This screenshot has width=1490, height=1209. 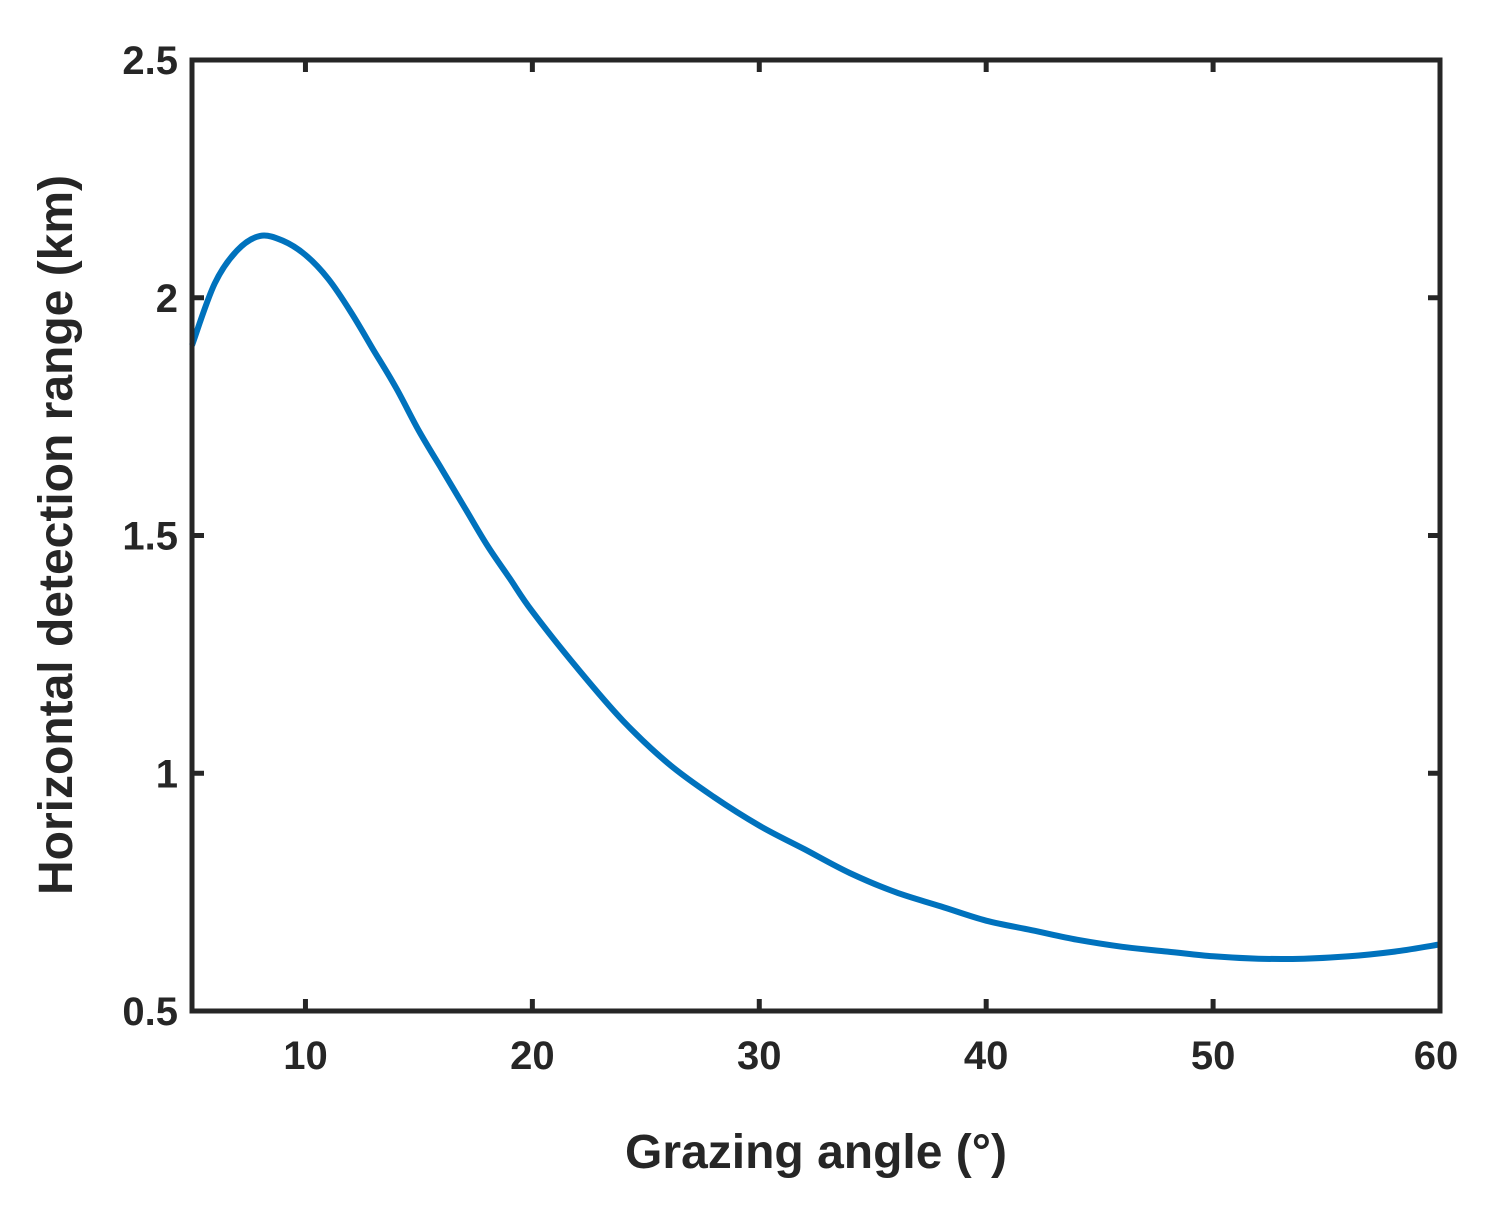 What do you see at coordinates (532, 1056) in the screenshot?
I see `x-tick-label: 20` at bounding box center [532, 1056].